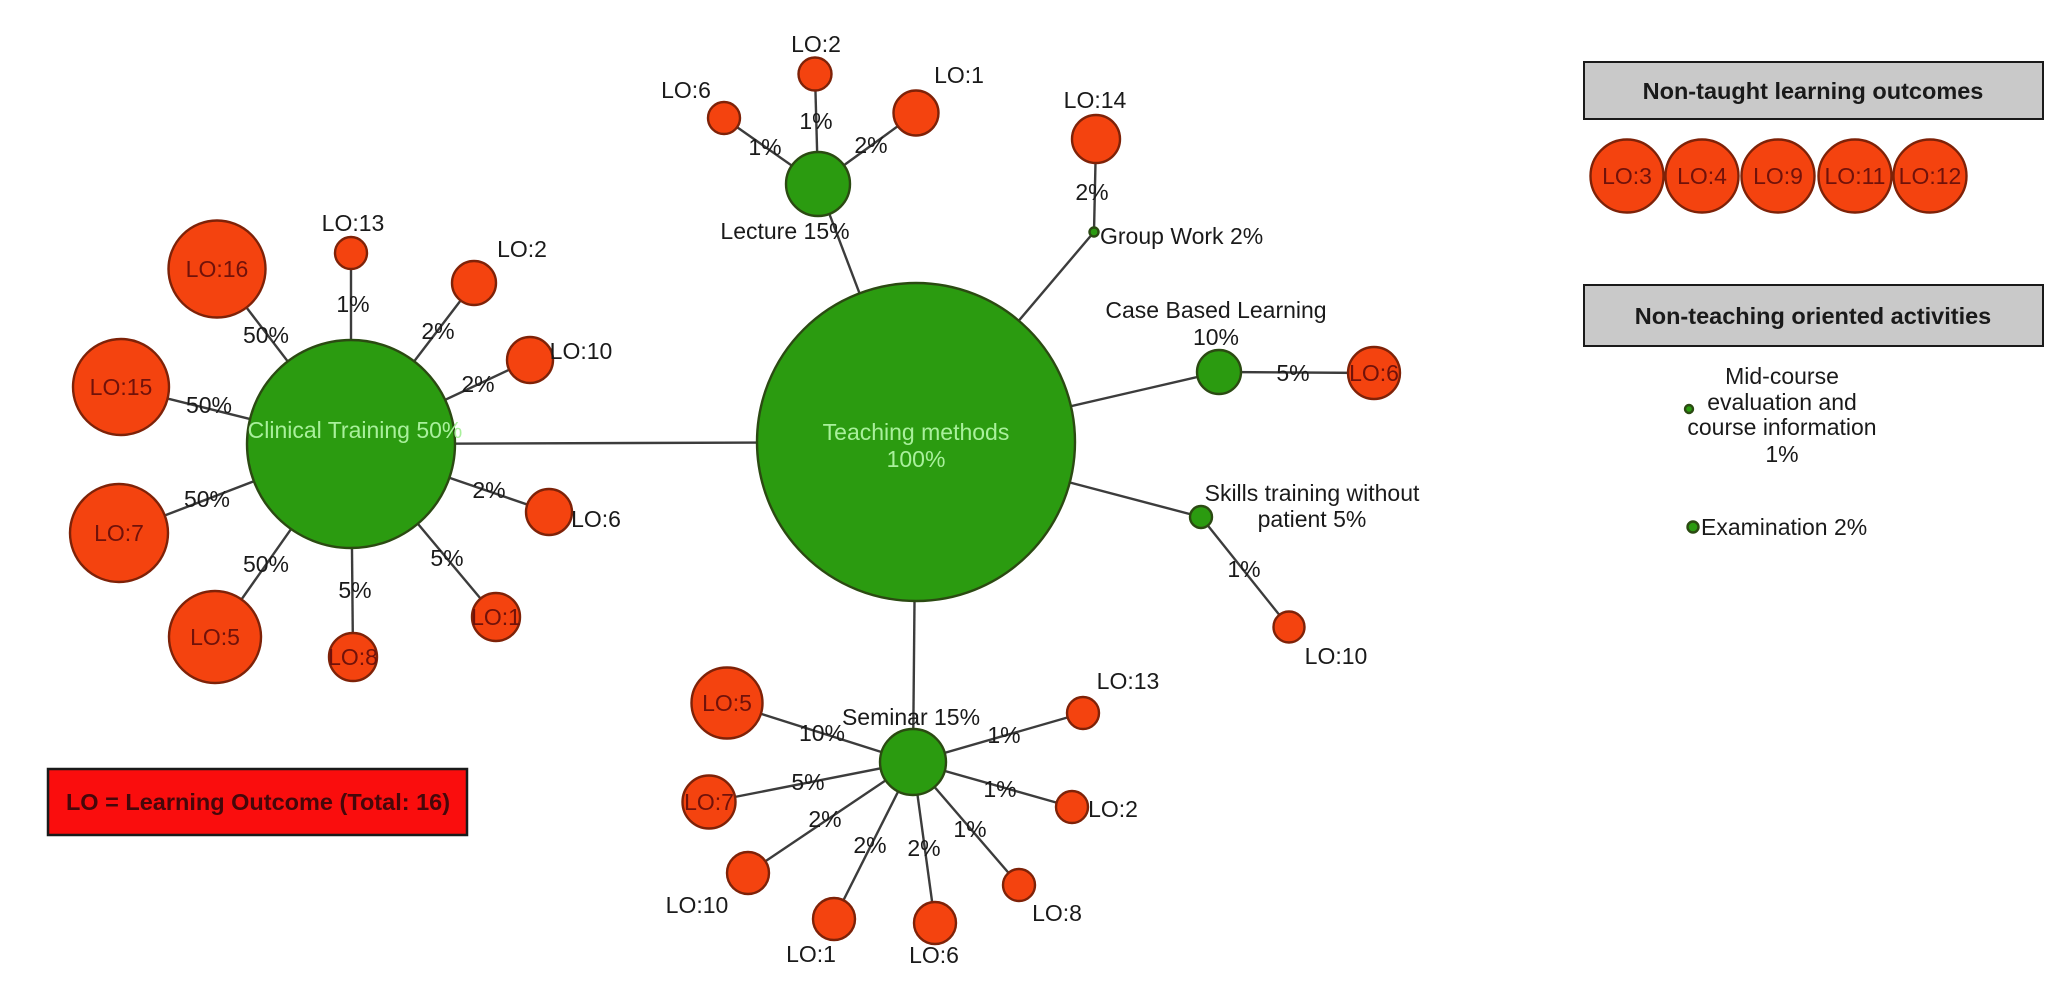 The height and width of the screenshot is (1006, 2059). What do you see at coordinates (1095, 100) in the screenshot?
I see `svg-text: LO:14` at bounding box center [1095, 100].